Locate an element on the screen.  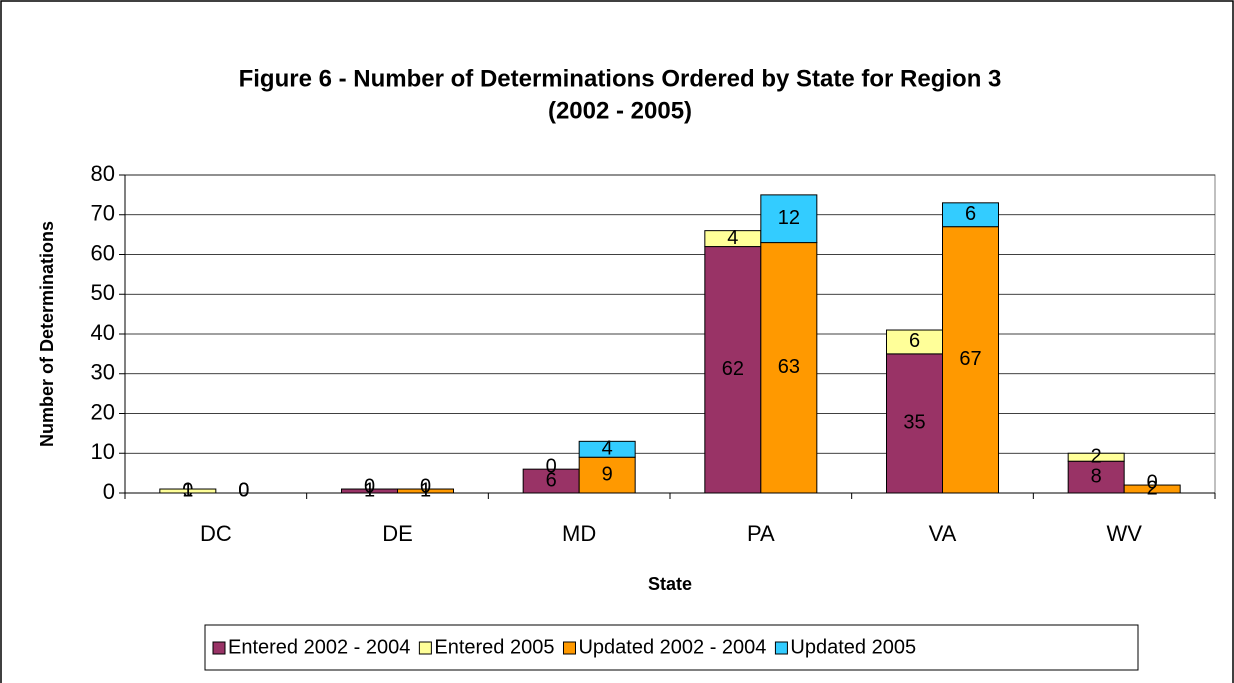
data-label: 62 is located at coordinates (733, 369).